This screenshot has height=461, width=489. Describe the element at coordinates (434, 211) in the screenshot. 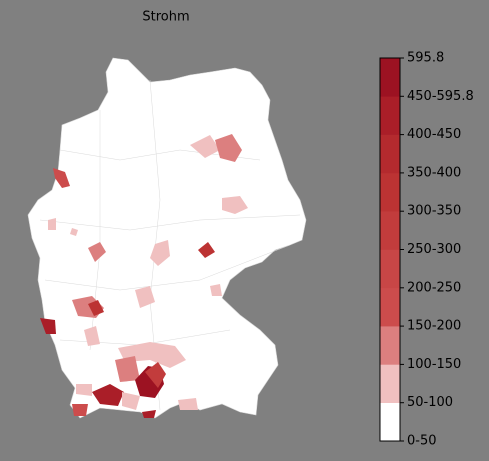

I see `colorbar-label: 300-350` at that location.